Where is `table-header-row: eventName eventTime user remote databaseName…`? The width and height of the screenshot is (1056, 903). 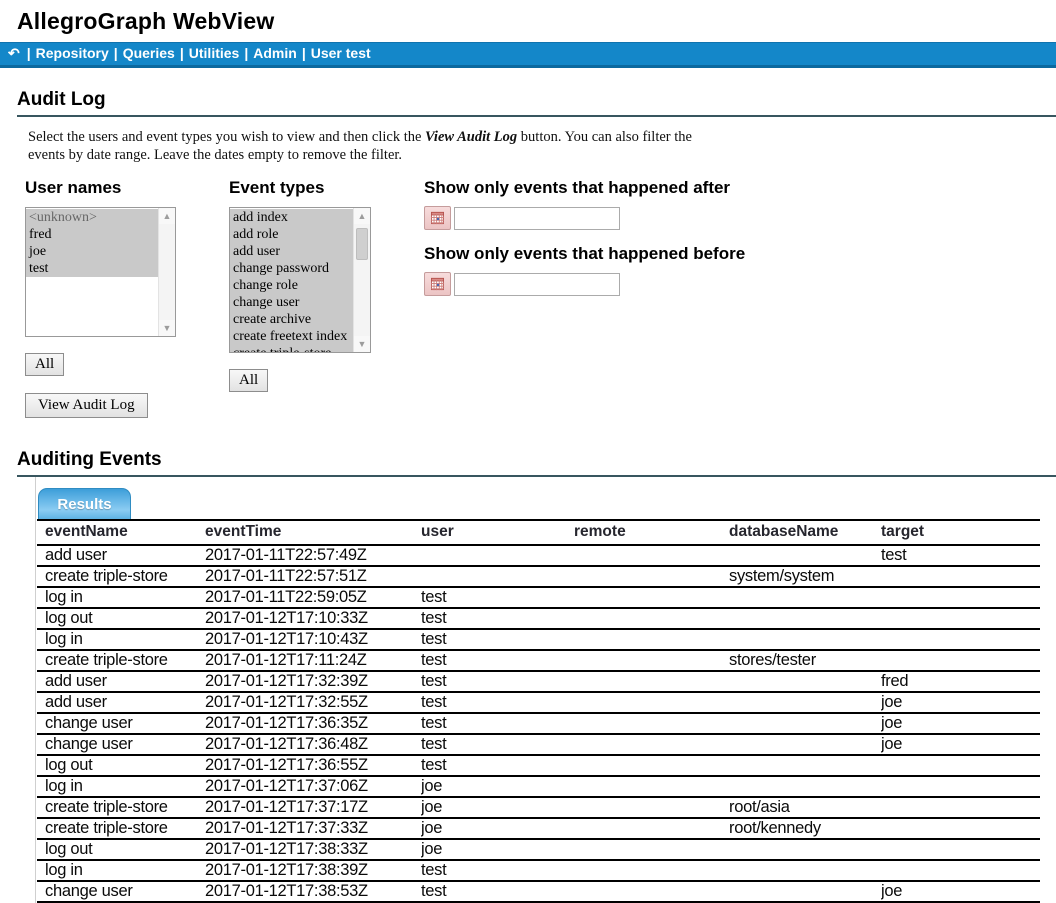
table-header-row: eventName eventTime user remote databaseName… is located at coordinates (538, 533).